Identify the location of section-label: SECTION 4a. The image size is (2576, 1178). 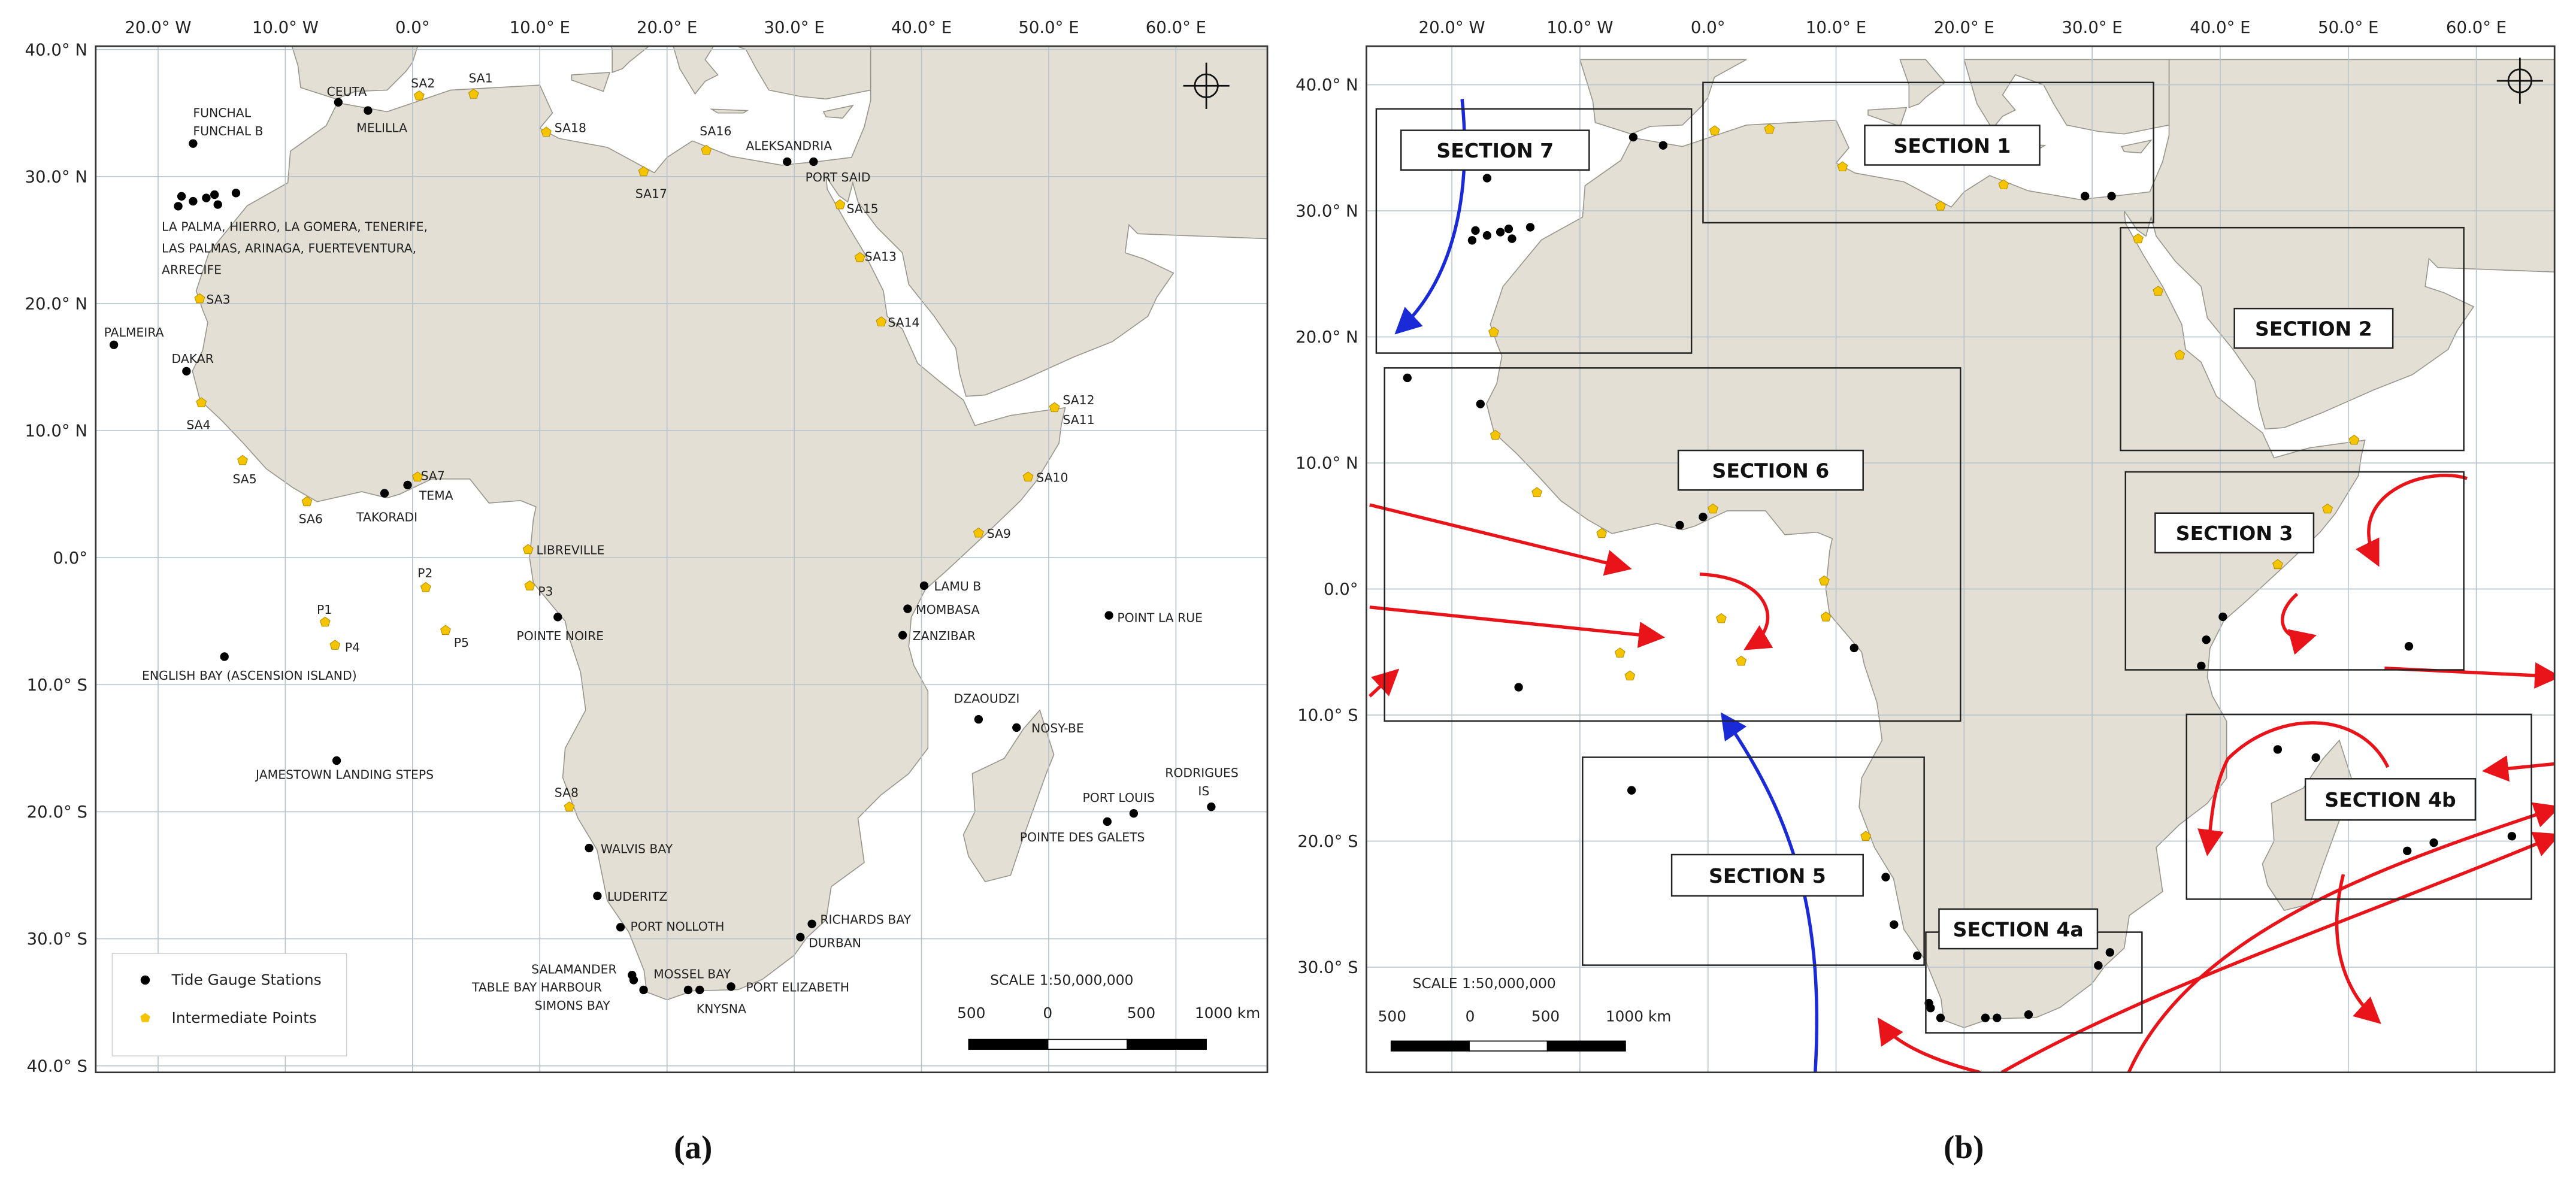
(2018, 929).